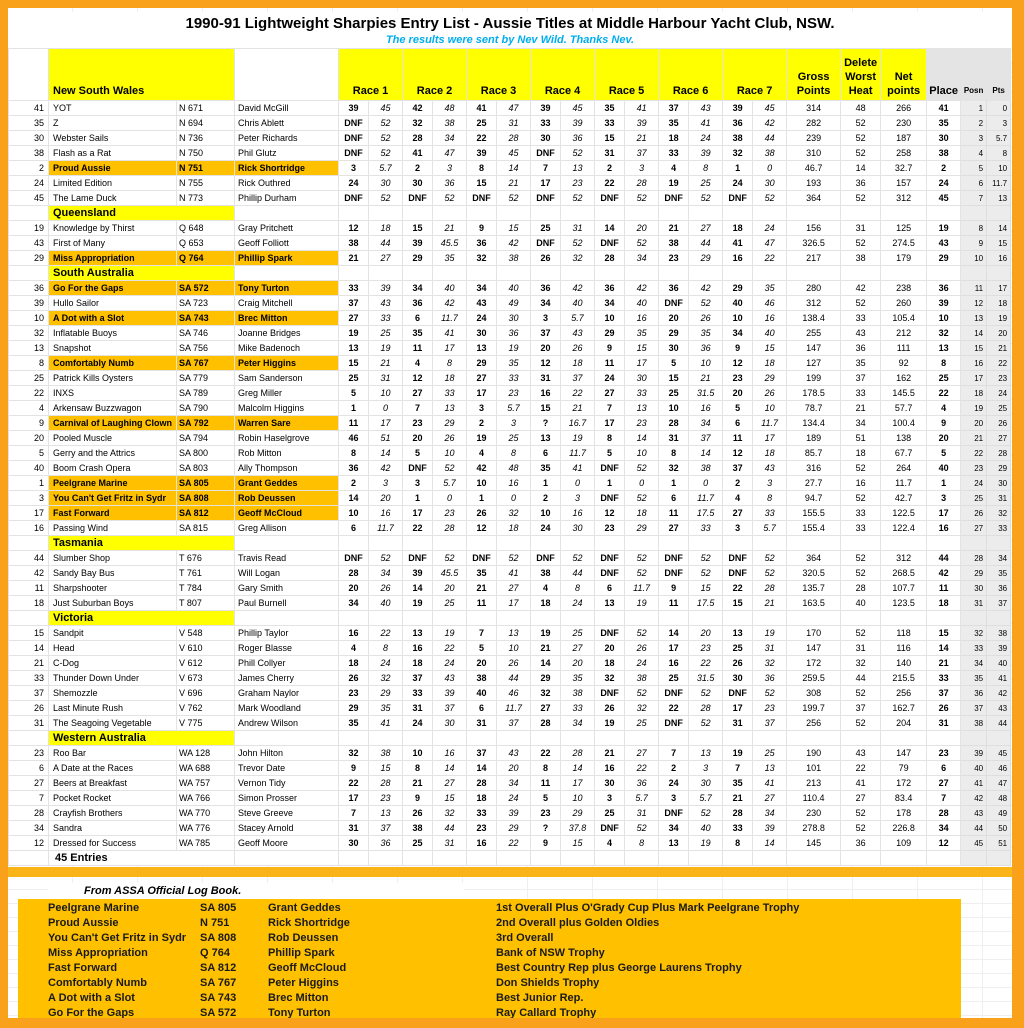  What do you see at coordinates (578, 408) in the screenshot?
I see `cell-race-points: 21` at bounding box center [578, 408].